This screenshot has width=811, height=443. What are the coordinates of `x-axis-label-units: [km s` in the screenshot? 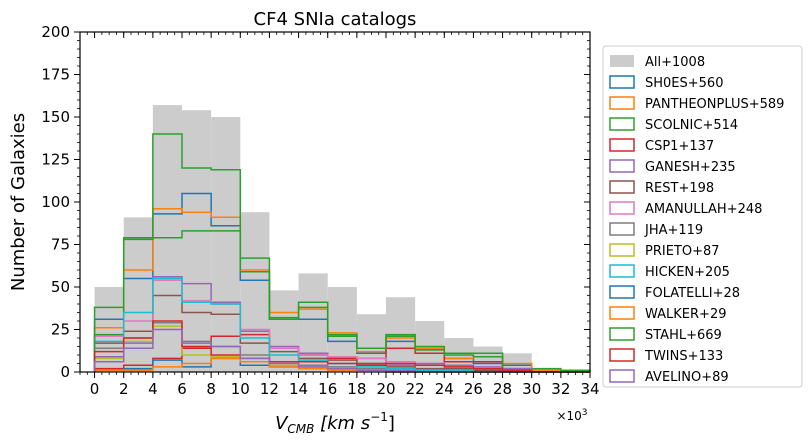 It's located at (345, 423).